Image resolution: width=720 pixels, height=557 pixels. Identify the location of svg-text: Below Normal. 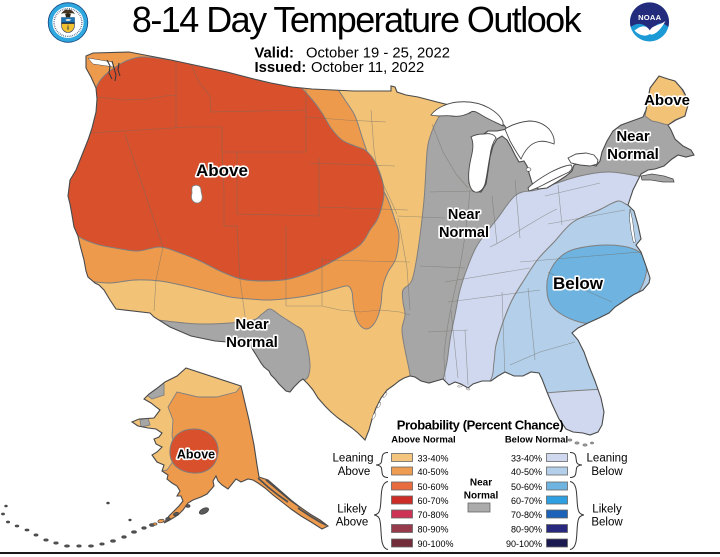
(536, 440).